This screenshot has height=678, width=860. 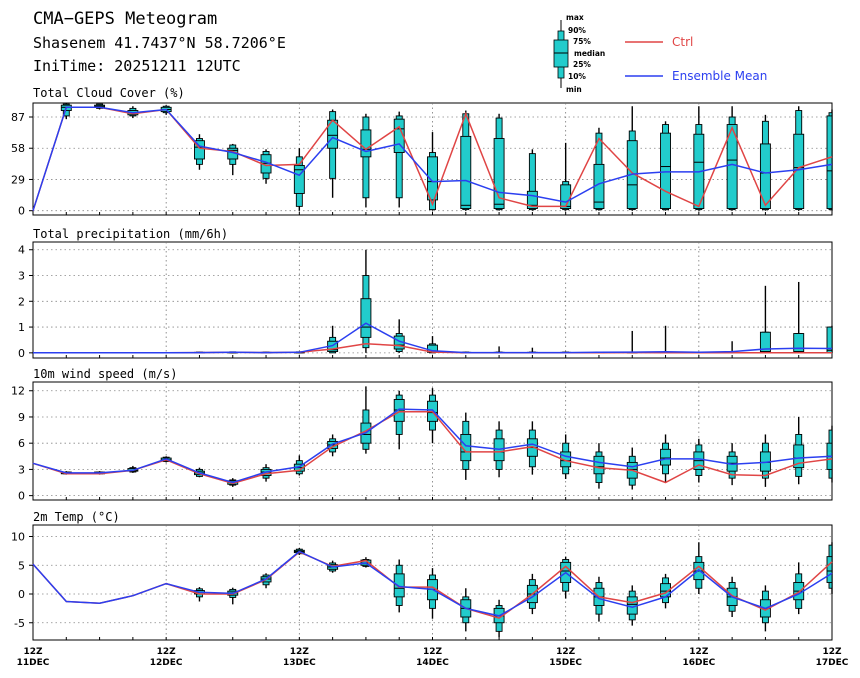 What do you see at coordinates (832, 663) in the screenshot?
I see `x-tick-label-date: 17DEC` at bounding box center [832, 663].